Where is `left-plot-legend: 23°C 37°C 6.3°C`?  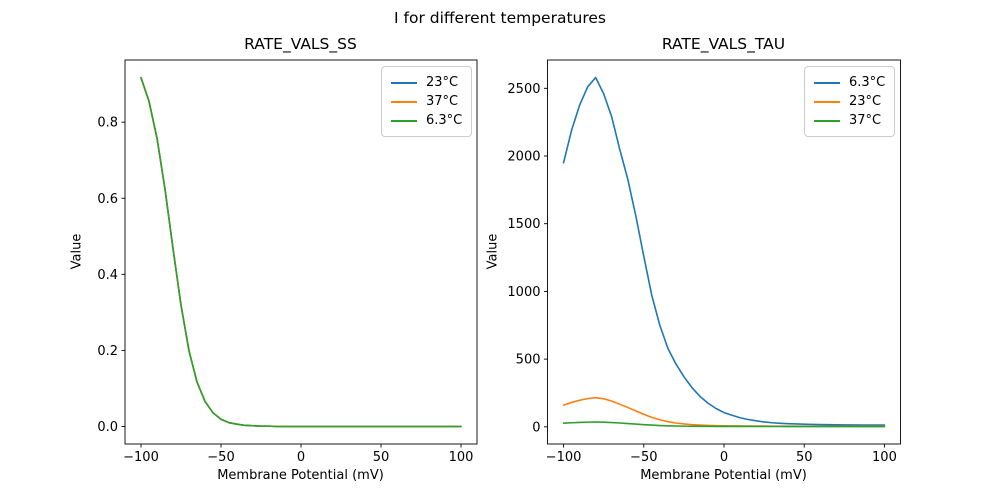 left-plot-legend: 23°C 37°C 6.3°C is located at coordinates (427, 101).